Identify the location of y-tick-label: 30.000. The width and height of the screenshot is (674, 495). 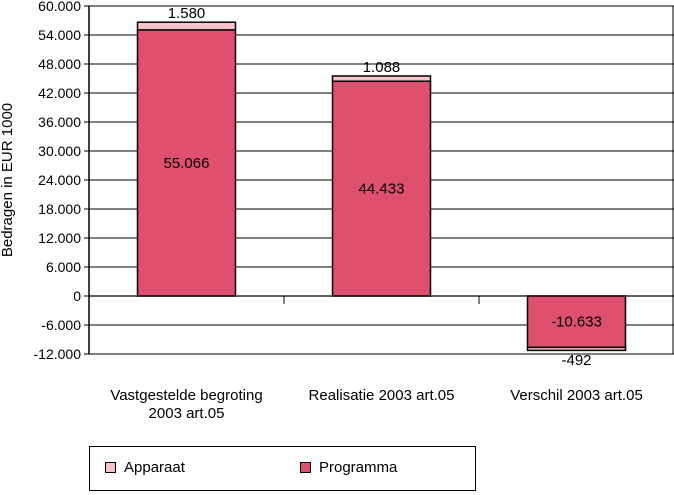
(59, 151).